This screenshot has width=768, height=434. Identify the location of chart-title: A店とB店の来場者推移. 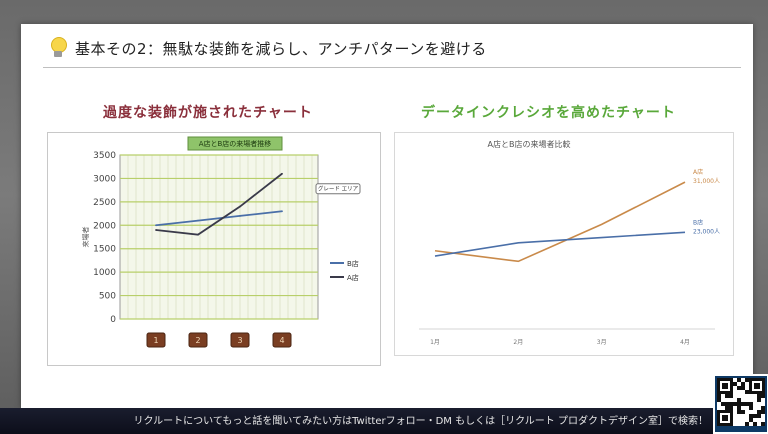
(235, 143).